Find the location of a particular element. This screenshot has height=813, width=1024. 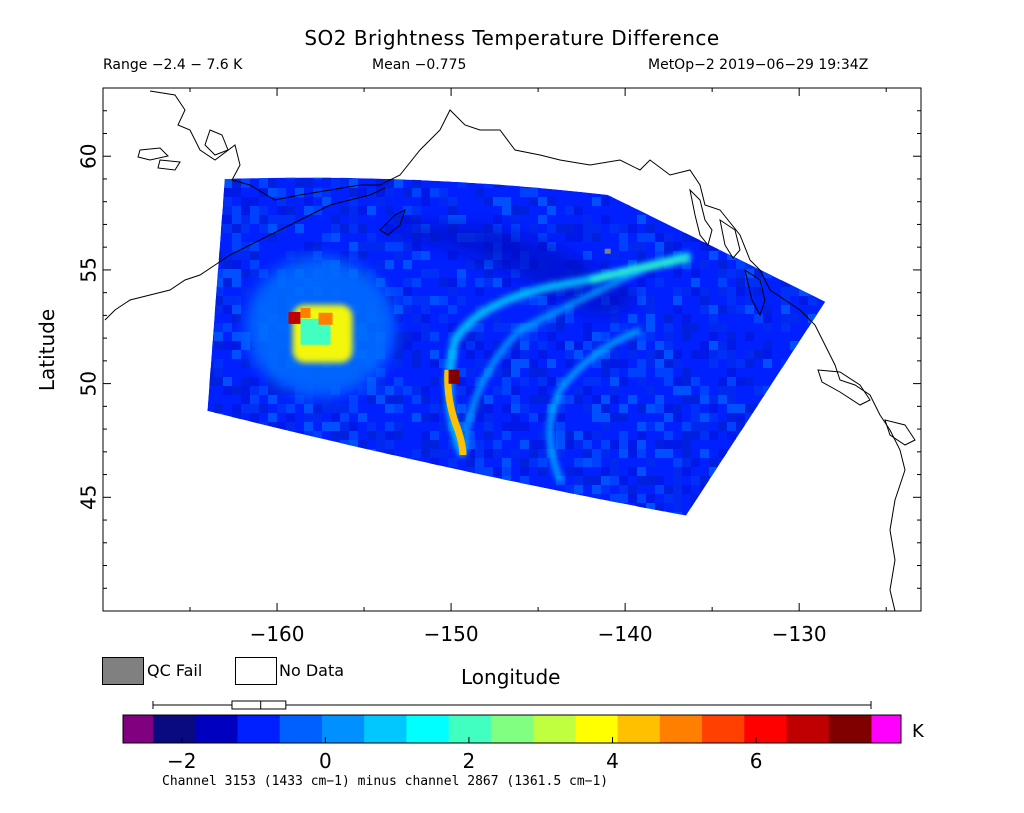

x-tick-label: −160 is located at coordinates (277, 634).